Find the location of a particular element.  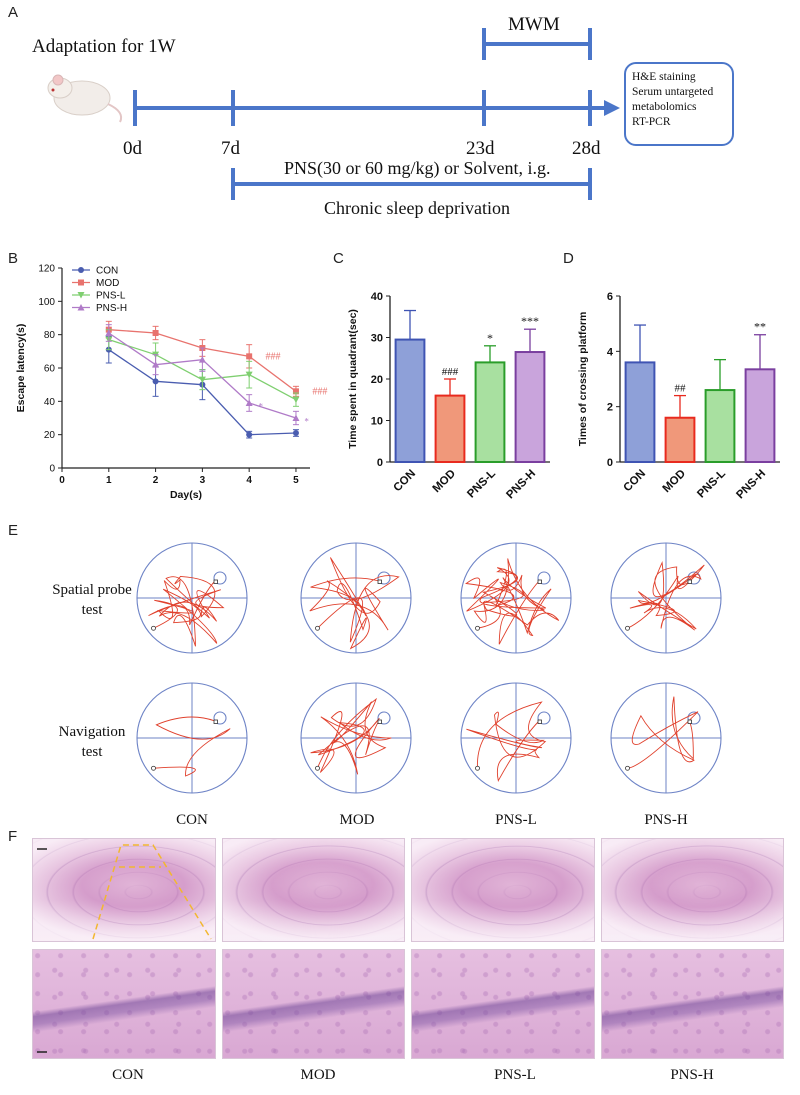

y-tick-label: 120 is located at coordinates (46, 269).